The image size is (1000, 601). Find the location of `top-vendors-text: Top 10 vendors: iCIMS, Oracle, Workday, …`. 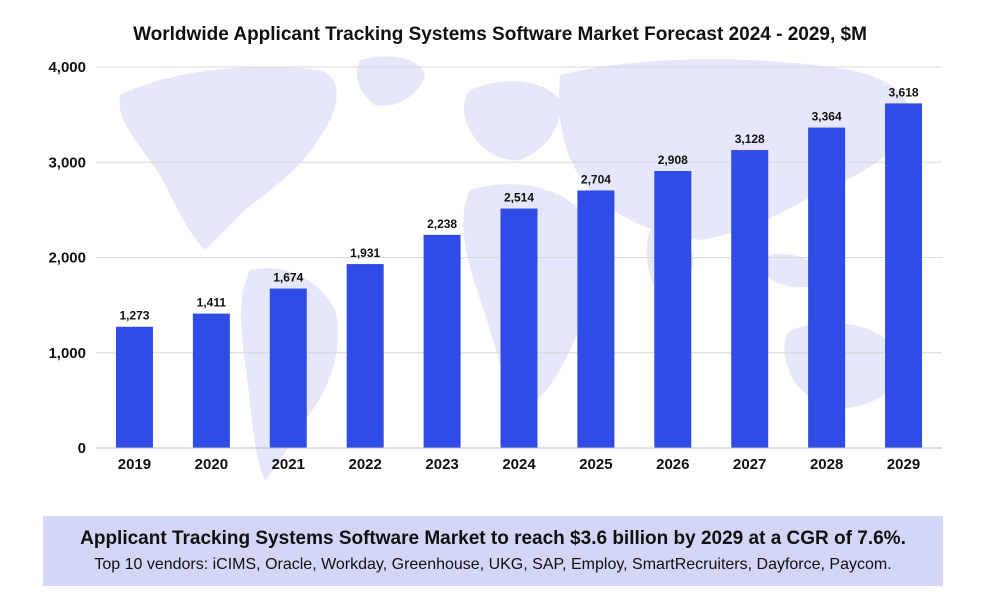

top-vendors-text: Top 10 vendors: iCIMS, Oracle, Workday, … is located at coordinates (493, 564).